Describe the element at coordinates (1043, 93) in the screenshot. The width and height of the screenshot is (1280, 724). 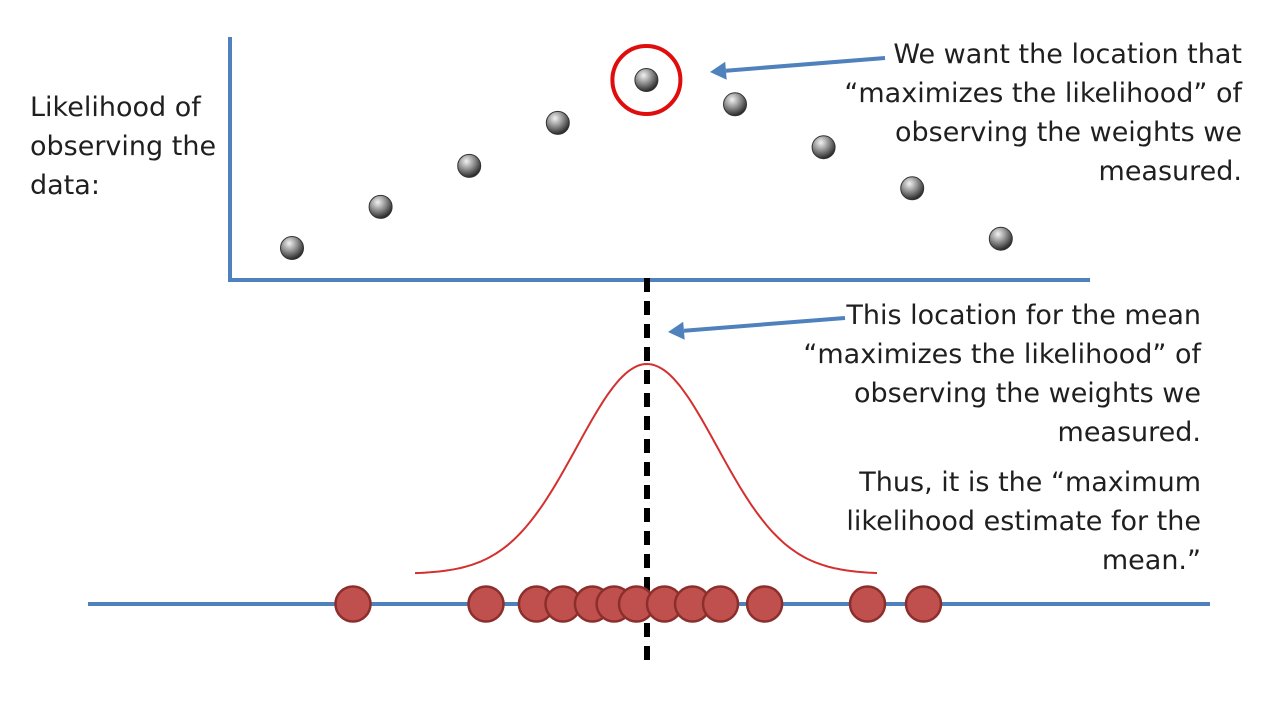
I see `annotation-top-line-2: “maximizes the likelihood” of` at that location.